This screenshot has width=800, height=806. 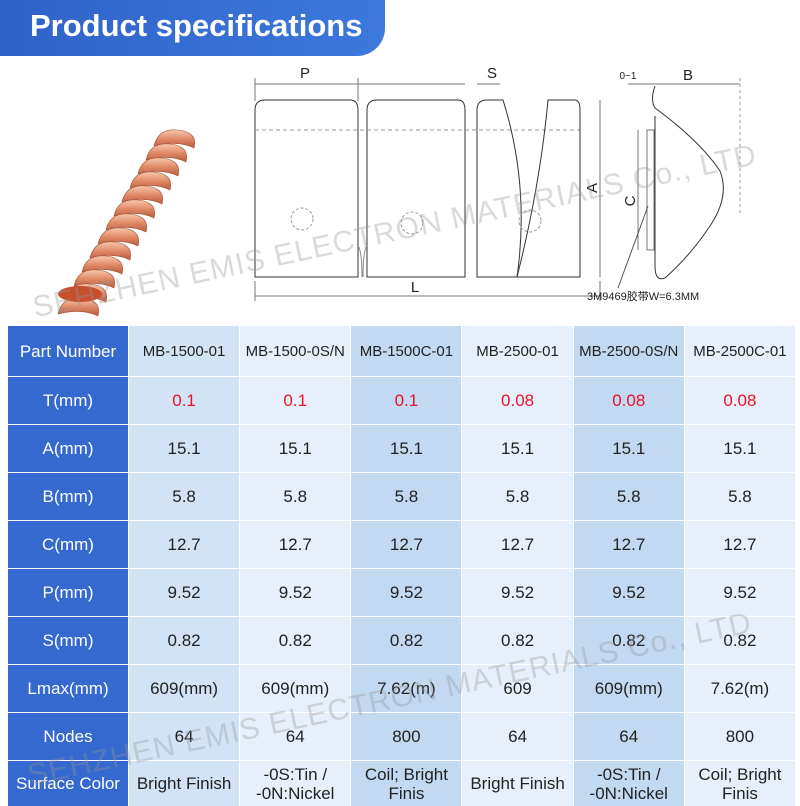 I want to click on label-l: L, so click(x=415, y=287).